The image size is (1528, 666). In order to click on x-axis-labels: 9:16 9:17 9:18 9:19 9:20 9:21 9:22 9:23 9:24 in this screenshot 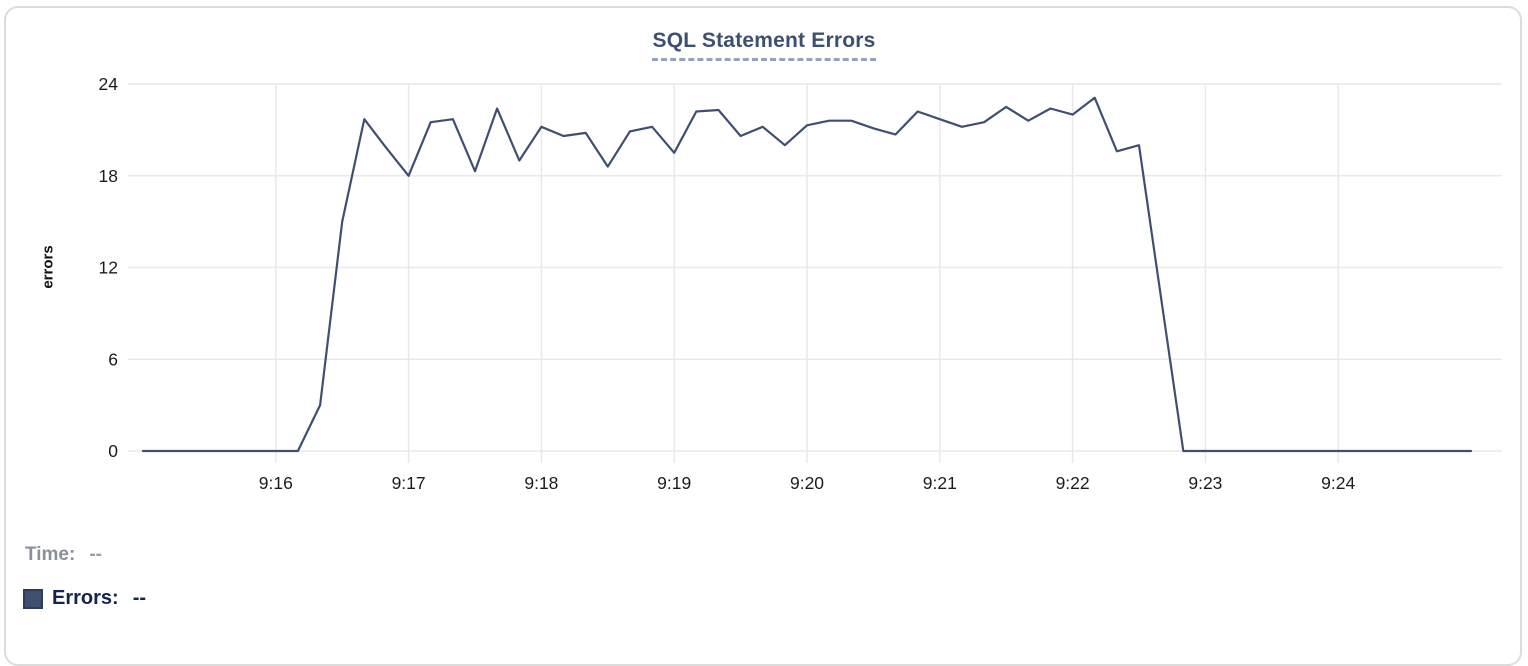, I will do `click(807, 483)`.